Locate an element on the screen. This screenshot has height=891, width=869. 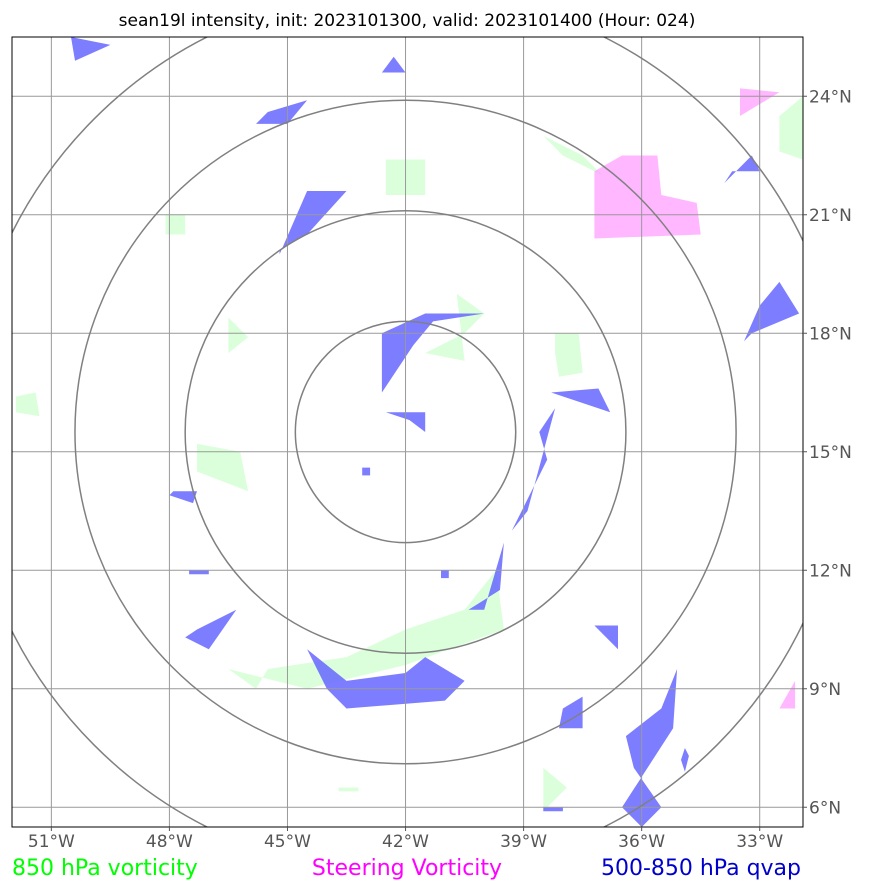
y-tick-label: 9°N is located at coordinates (825, 690).